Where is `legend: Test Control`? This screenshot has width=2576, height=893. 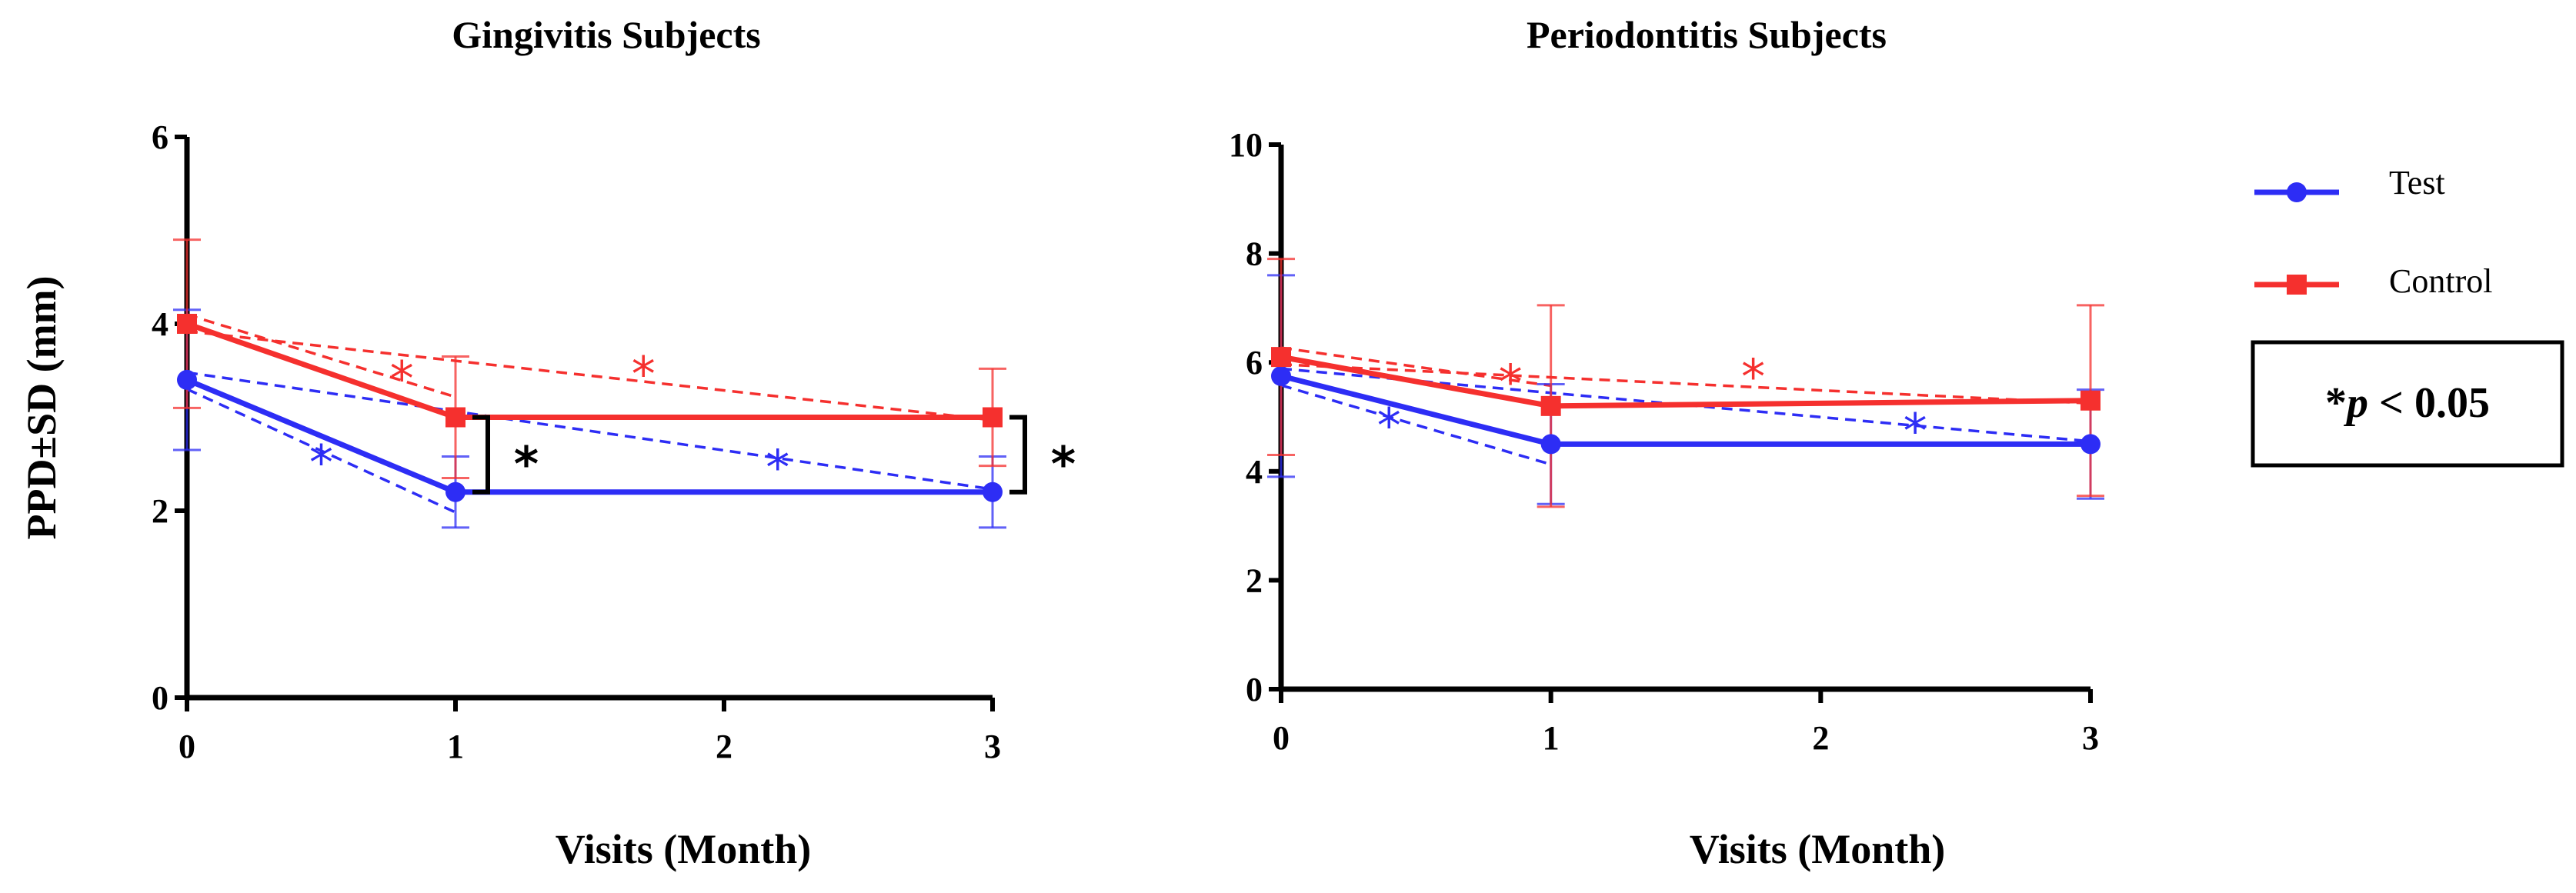
legend: Test Control is located at coordinates (2373, 232).